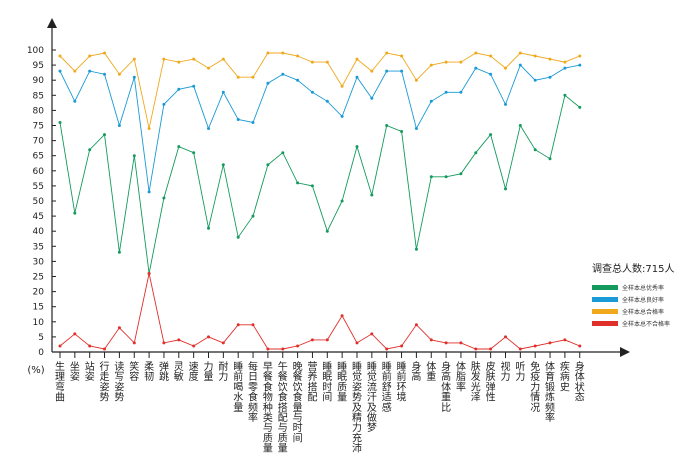 The image size is (694, 469). I want to click on y-tick-label: 40, so click(39, 232).